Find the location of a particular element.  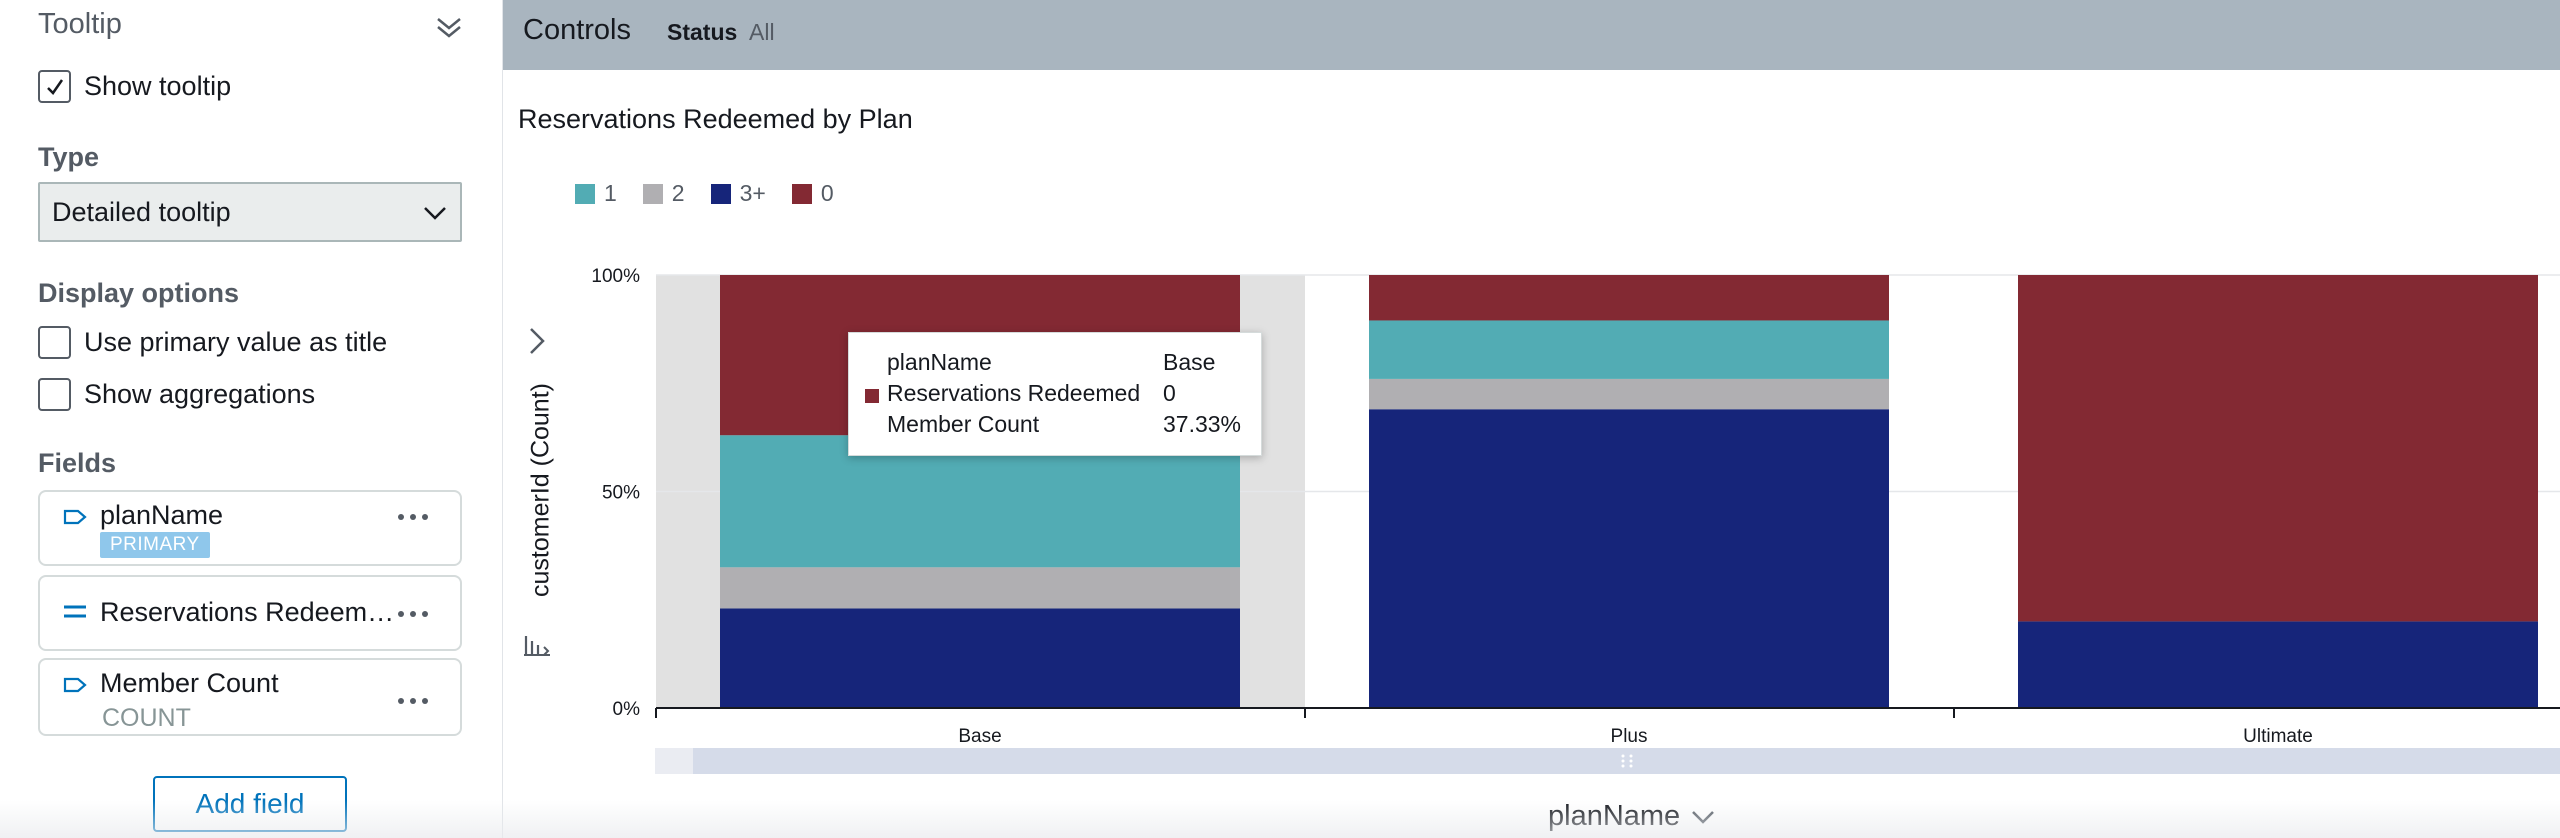

aggregations-checkbox-row: Show aggregations is located at coordinates (176, 394).